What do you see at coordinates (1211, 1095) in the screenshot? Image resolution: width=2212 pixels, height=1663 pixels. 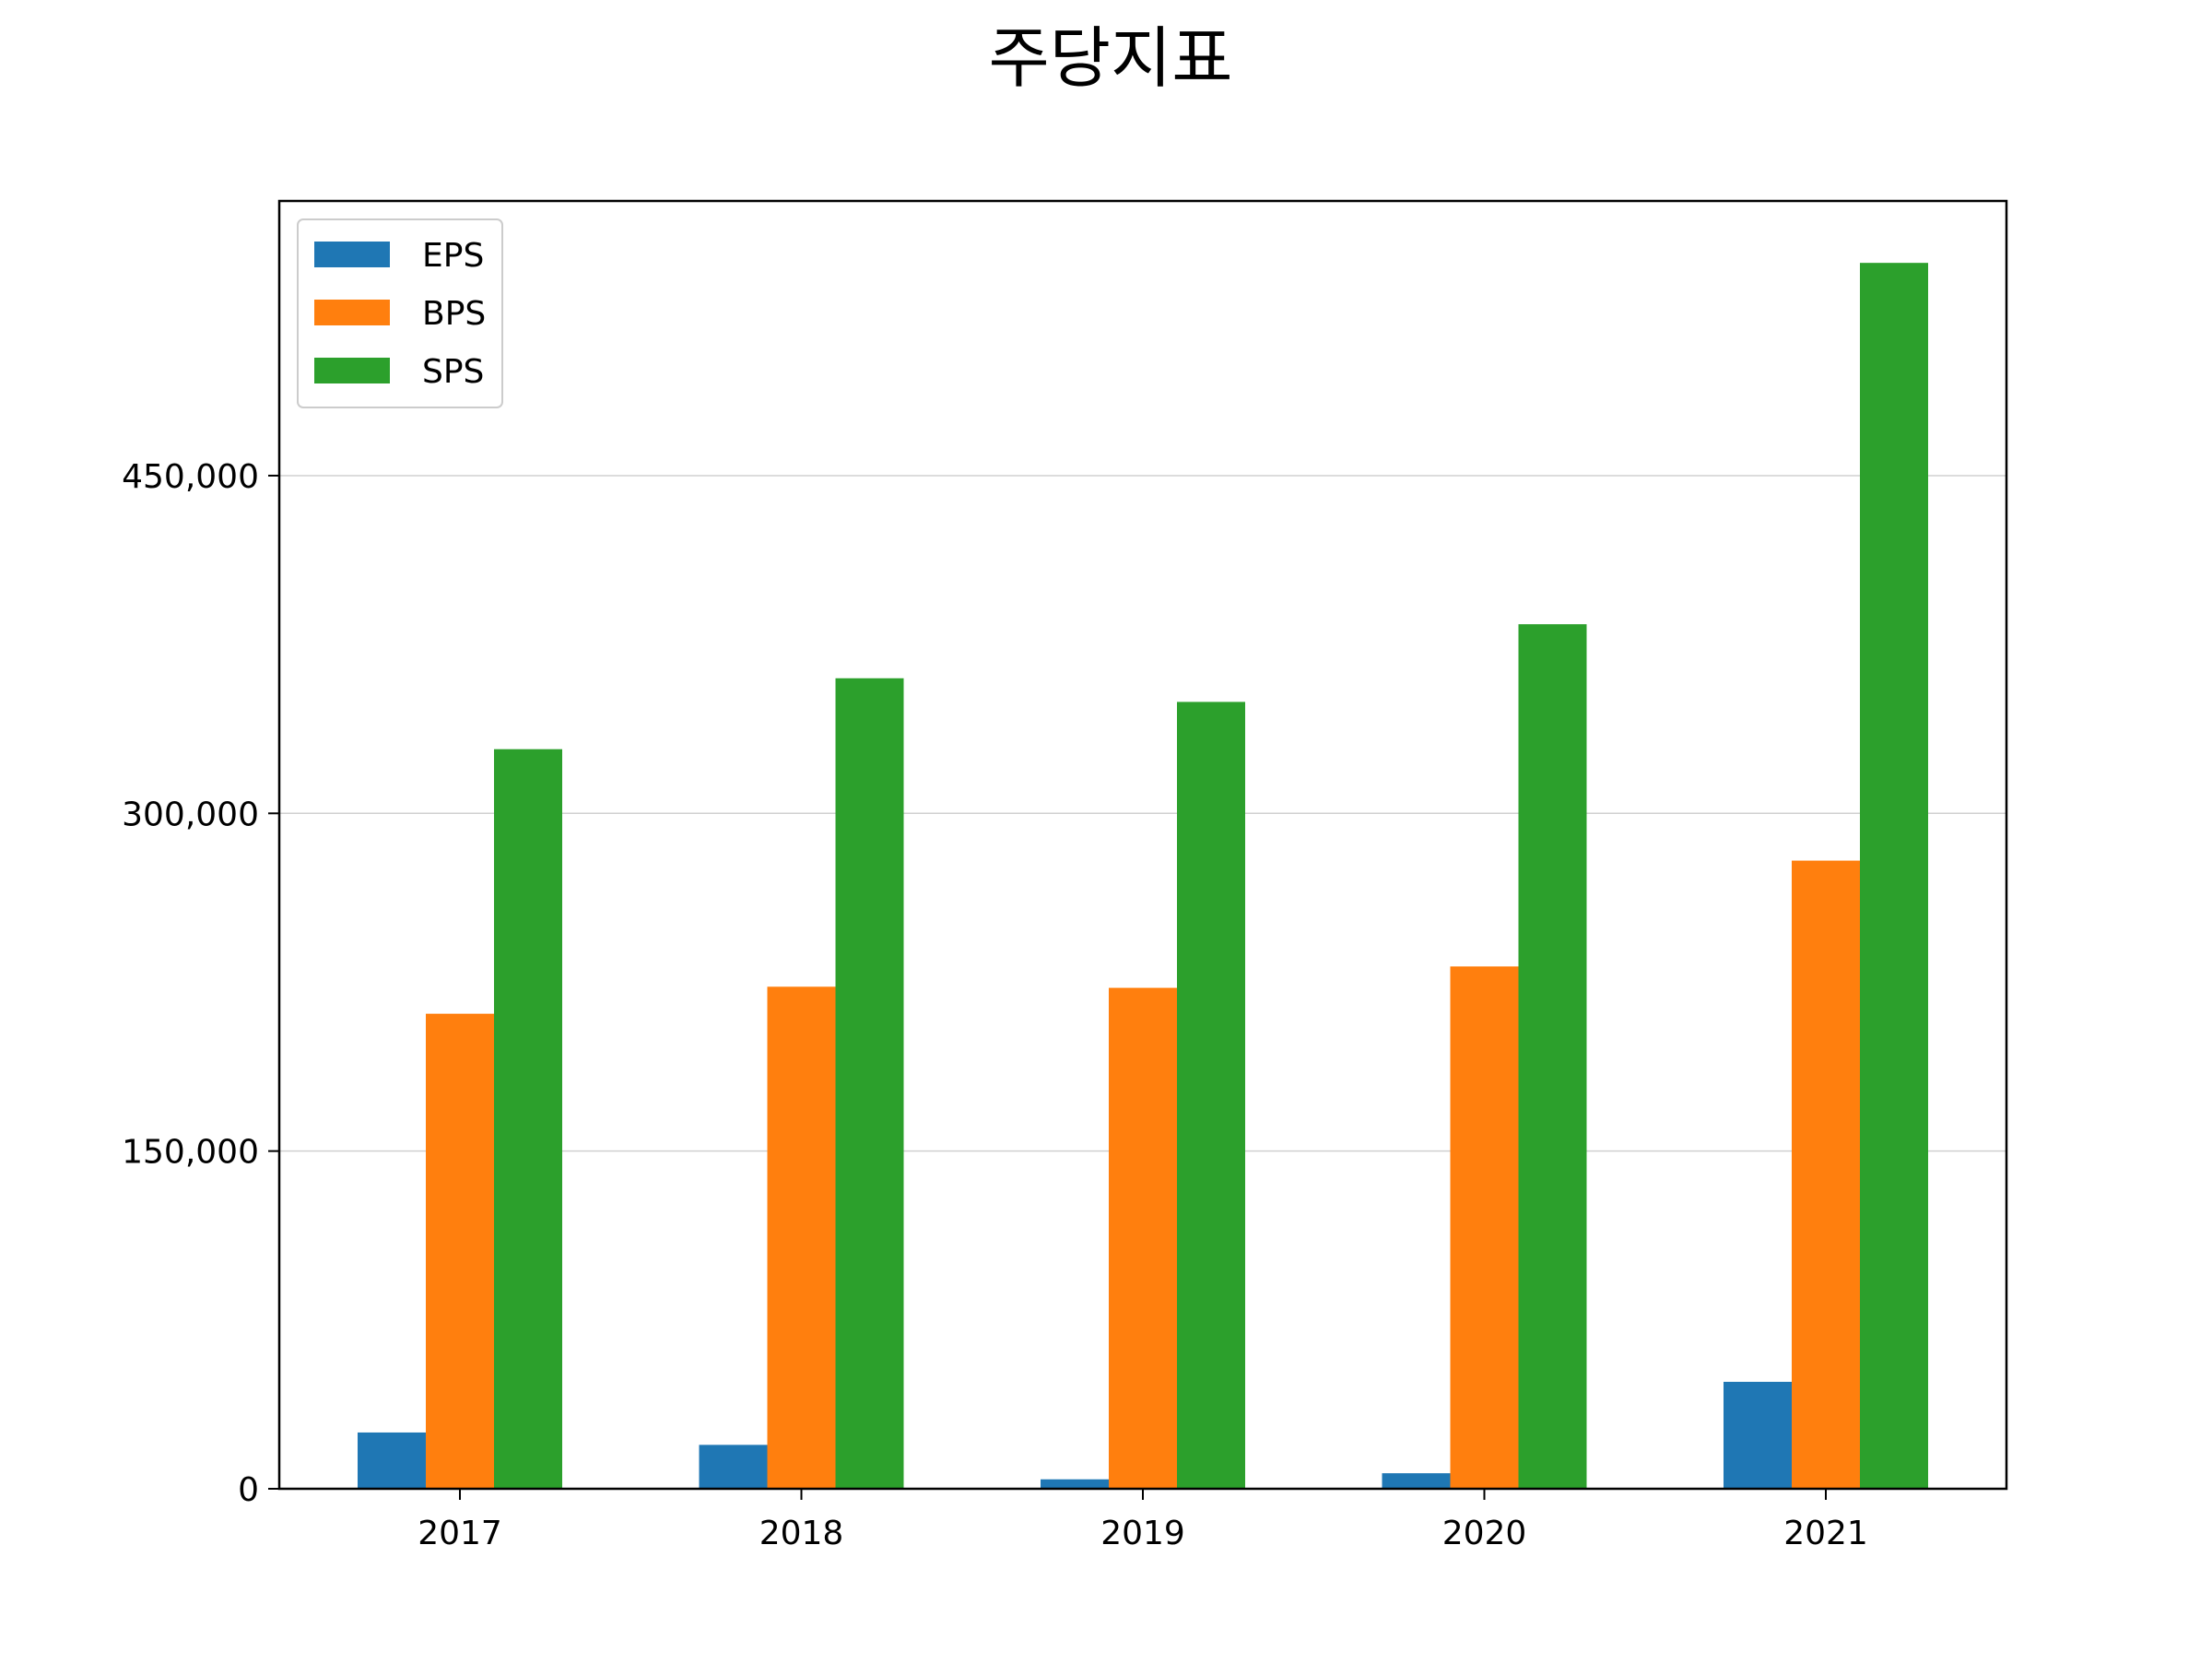 I see `bar-sps-2019` at bounding box center [1211, 1095].